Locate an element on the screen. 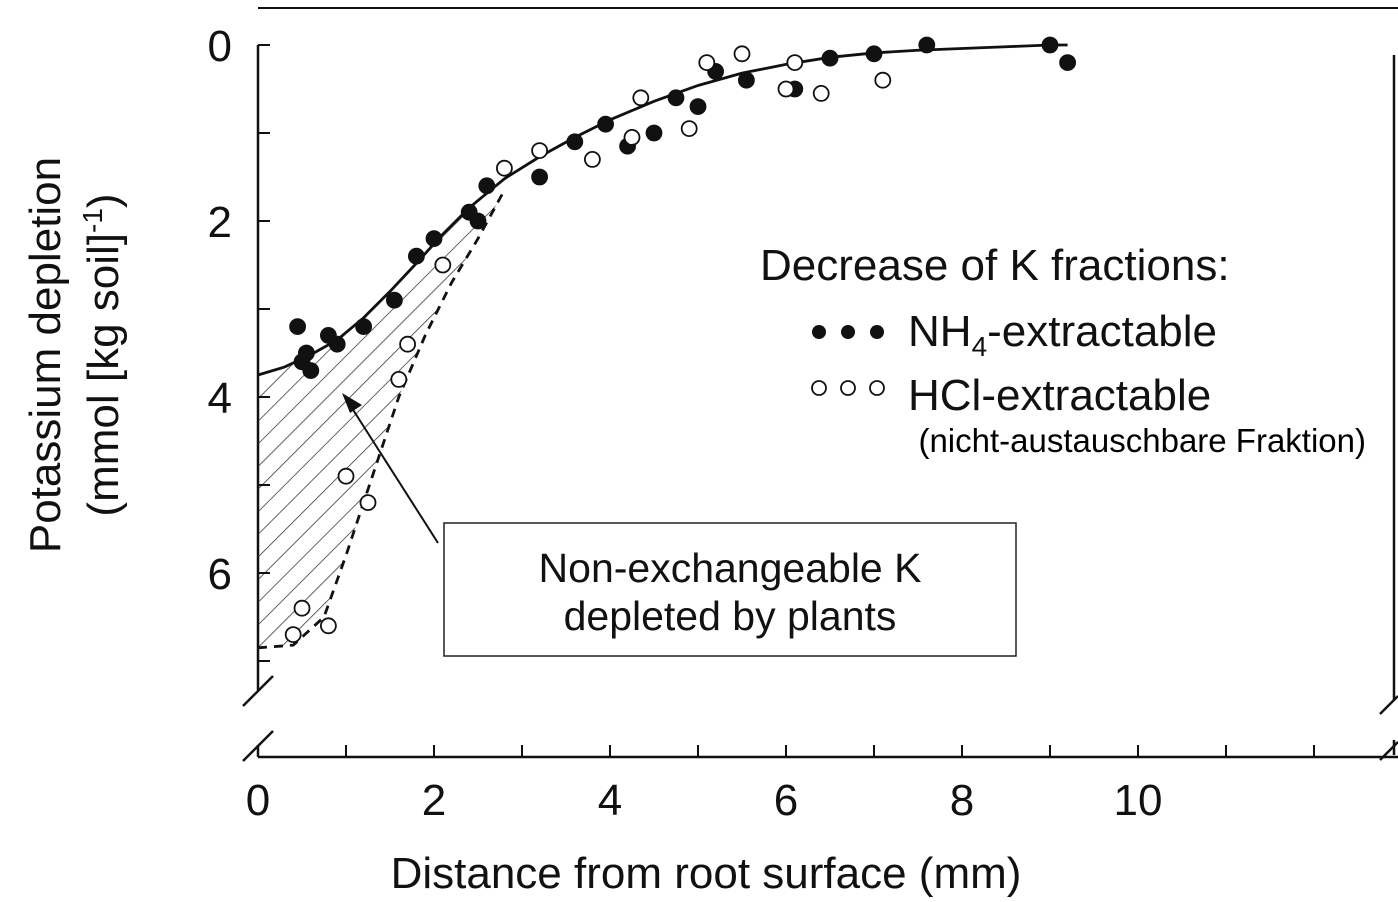 The height and width of the screenshot is (902, 1398). x-tick-label: 4 is located at coordinates (610, 800).